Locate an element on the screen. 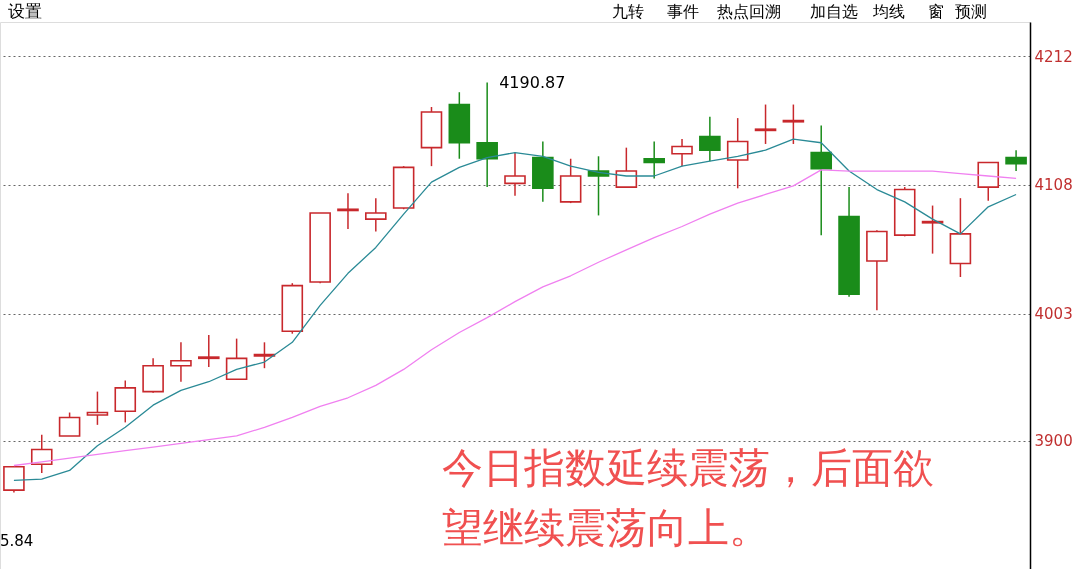  y-tick-label: 4212 is located at coordinates (1053, 57).